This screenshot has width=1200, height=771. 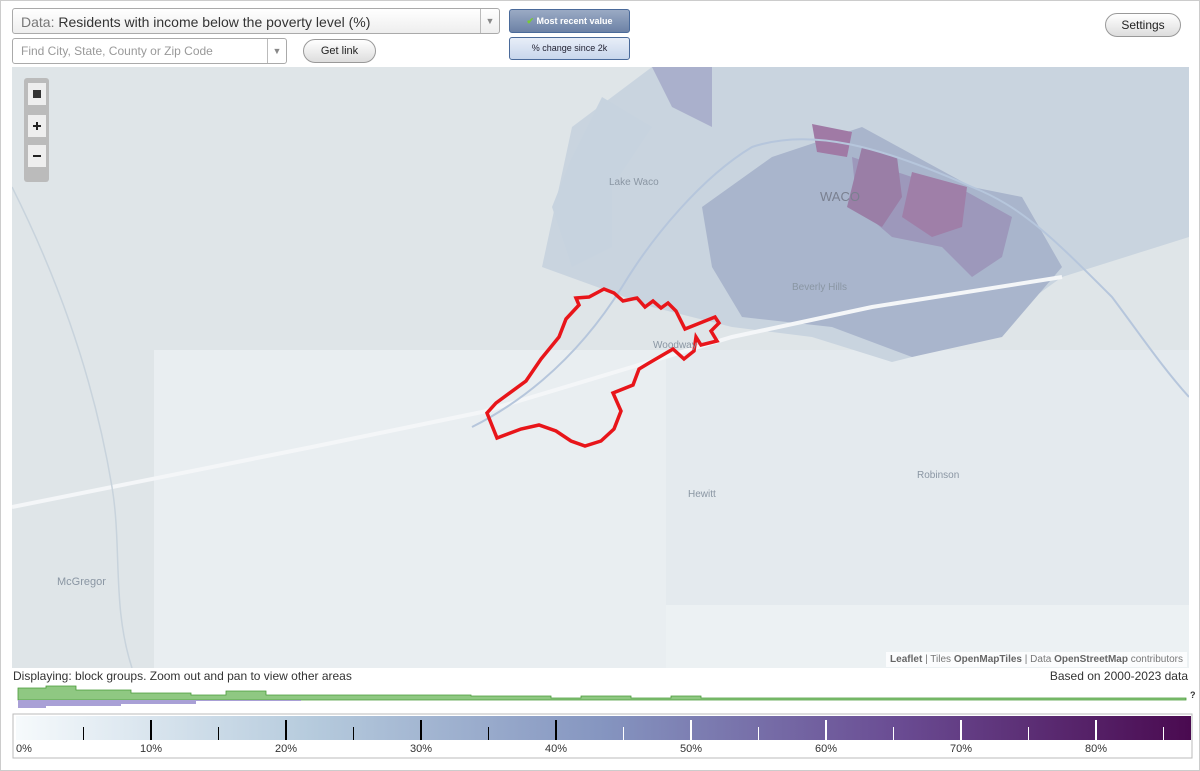 I want to click on data-label: Data:, so click(x=38, y=22).